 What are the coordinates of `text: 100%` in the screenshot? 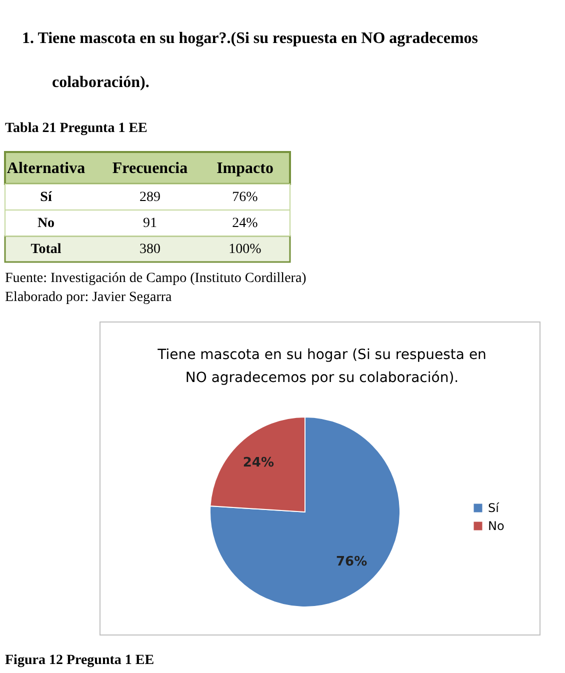 It's located at (245, 249).